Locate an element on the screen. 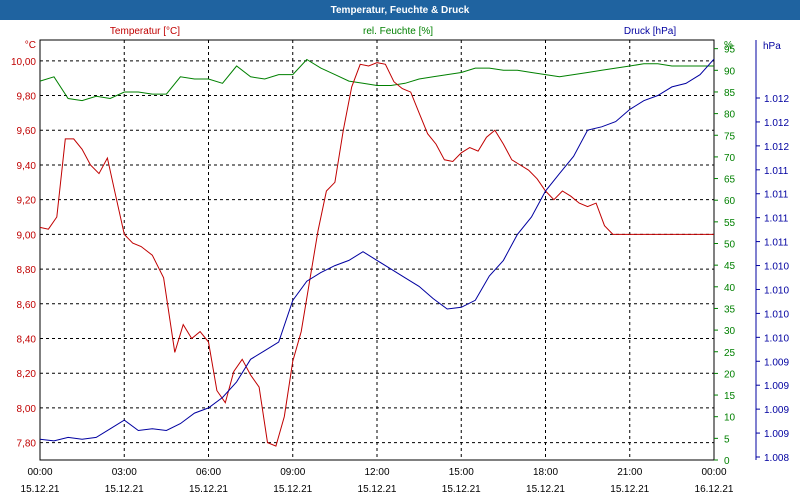  legend-pressure: Druck [hPa] is located at coordinates (650, 31).